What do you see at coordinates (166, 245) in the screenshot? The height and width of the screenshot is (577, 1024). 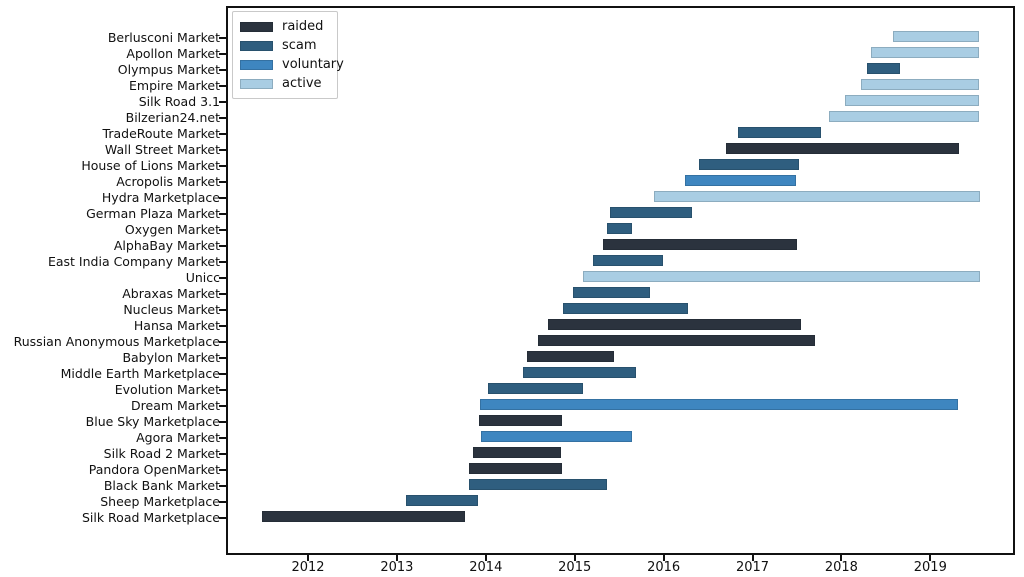 I see `y-axis-label: AlphaBay Market` at bounding box center [166, 245].